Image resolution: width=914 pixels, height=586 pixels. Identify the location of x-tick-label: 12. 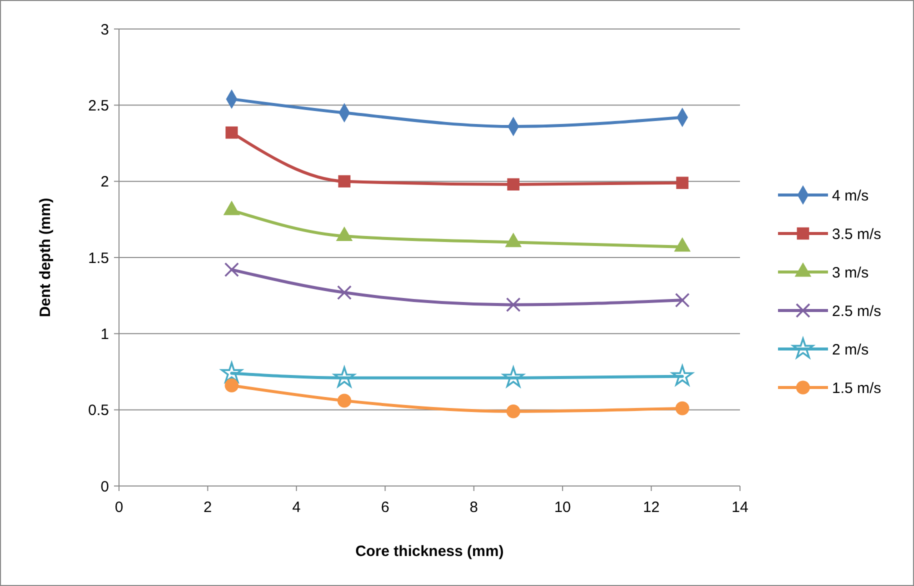
(651, 507).